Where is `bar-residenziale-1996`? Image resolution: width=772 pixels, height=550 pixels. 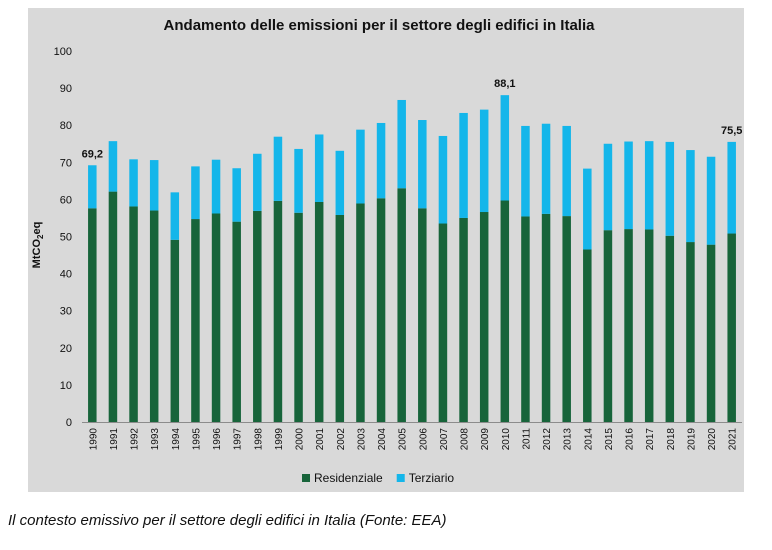
bar-residenziale-1996 is located at coordinates (216, 317).